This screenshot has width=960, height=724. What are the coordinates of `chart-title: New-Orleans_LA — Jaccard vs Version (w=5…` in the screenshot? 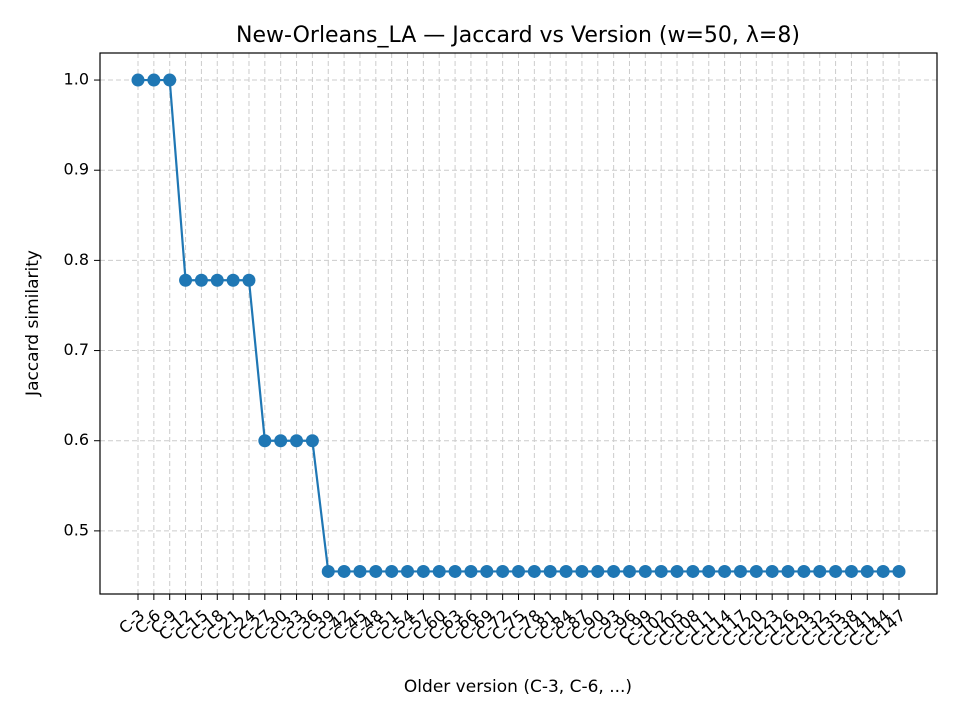 It's located at (518, 35).